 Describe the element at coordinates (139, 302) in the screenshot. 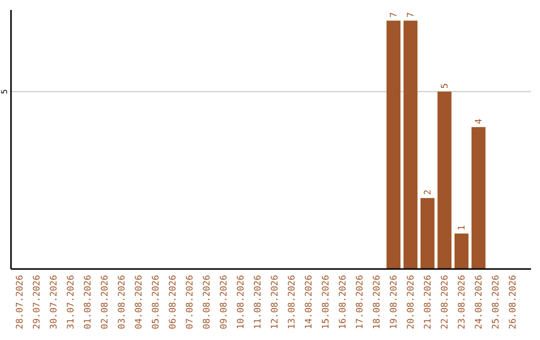

I see `x-tick-label: 04.08.2026` at that location.